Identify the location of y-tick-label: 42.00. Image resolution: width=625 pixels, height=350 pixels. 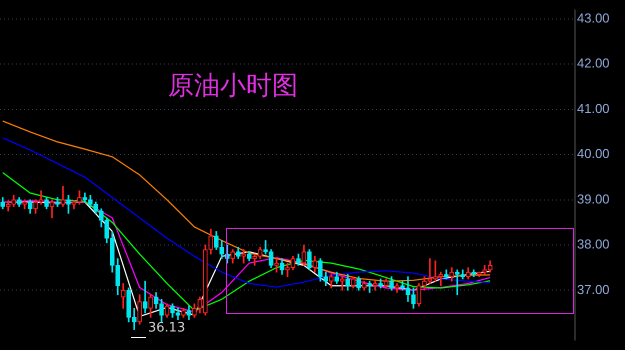
(593, 63).